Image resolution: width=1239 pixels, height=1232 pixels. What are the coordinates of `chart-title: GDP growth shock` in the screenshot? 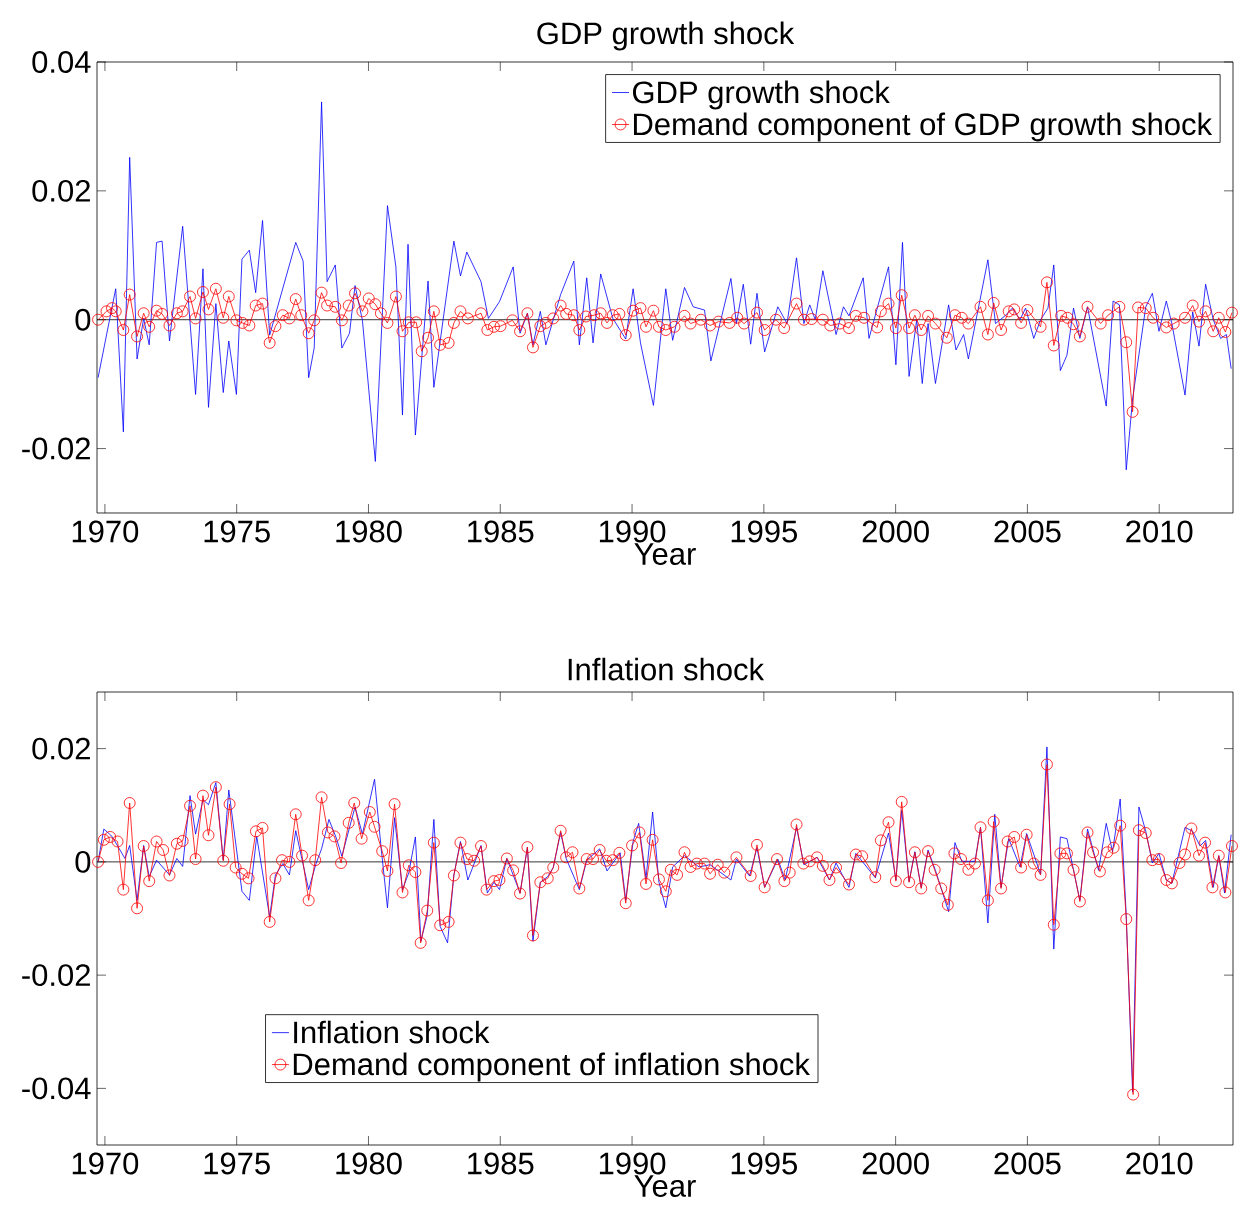 It's located at (666, 36).